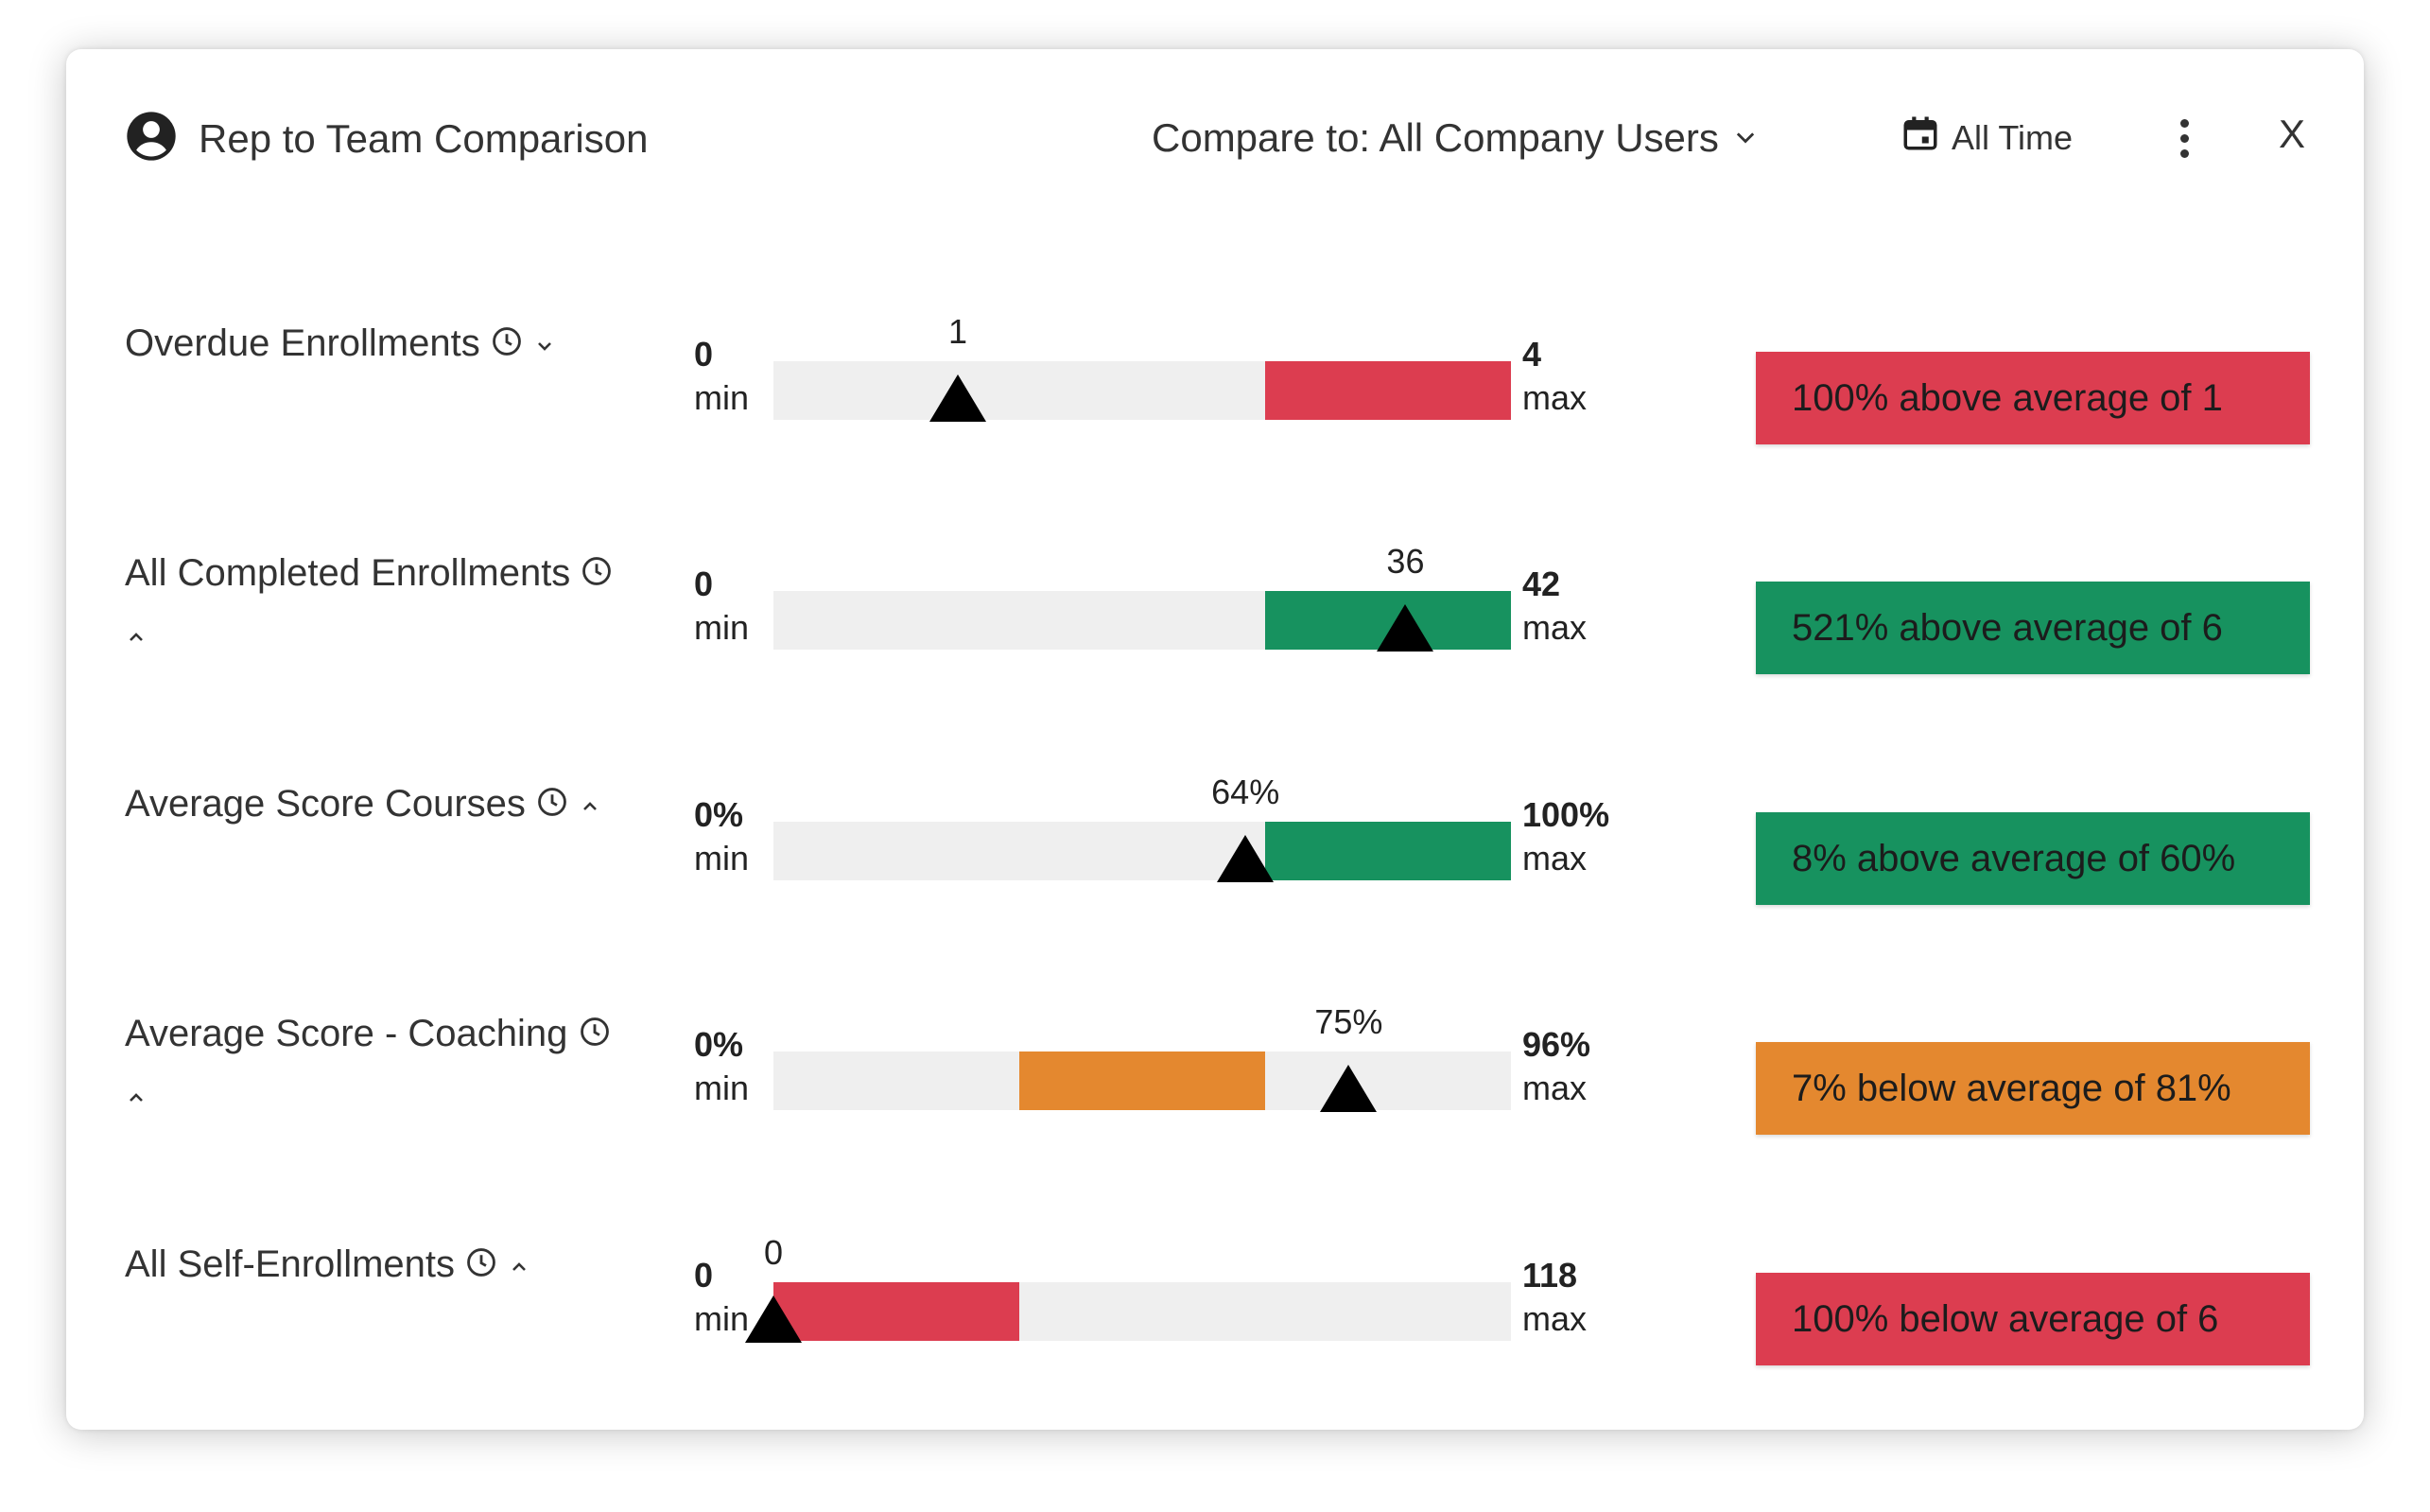 This screenshot has height=1512, width=2430. I want to click on close-button: X, so click(2292, 134).